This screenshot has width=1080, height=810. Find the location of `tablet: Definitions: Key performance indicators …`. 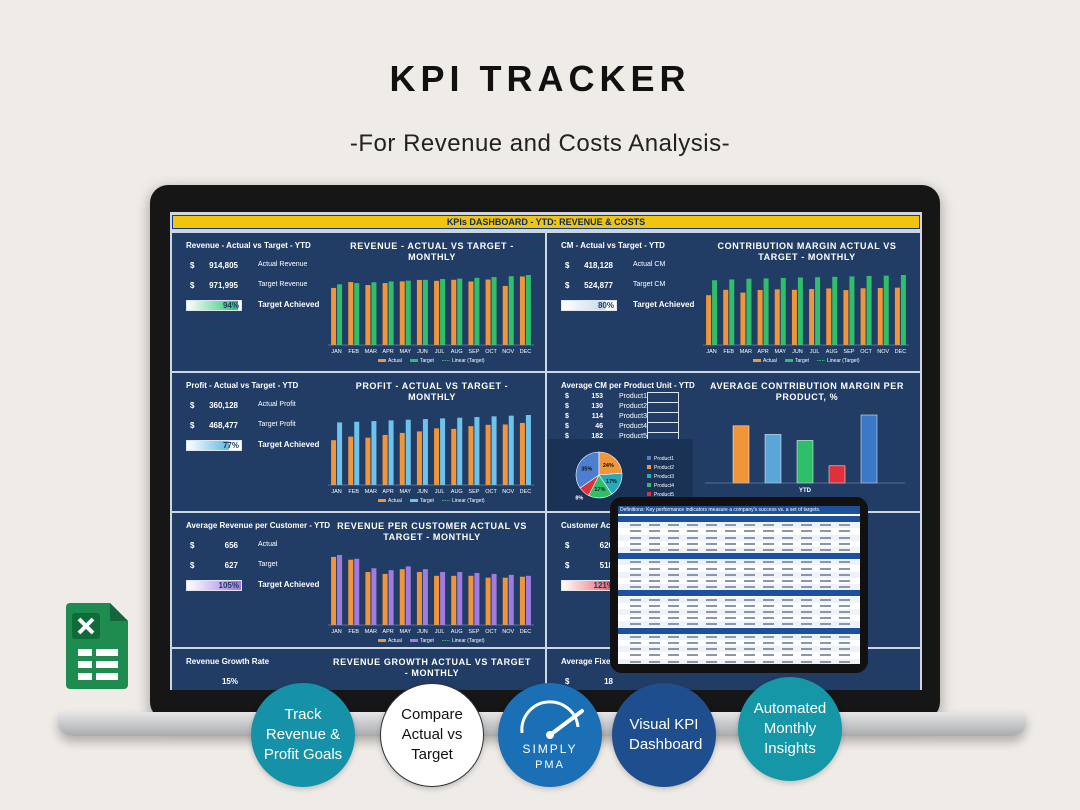

tablet: Definitions: Key performance indicators … is located at coordinates (739, 585).